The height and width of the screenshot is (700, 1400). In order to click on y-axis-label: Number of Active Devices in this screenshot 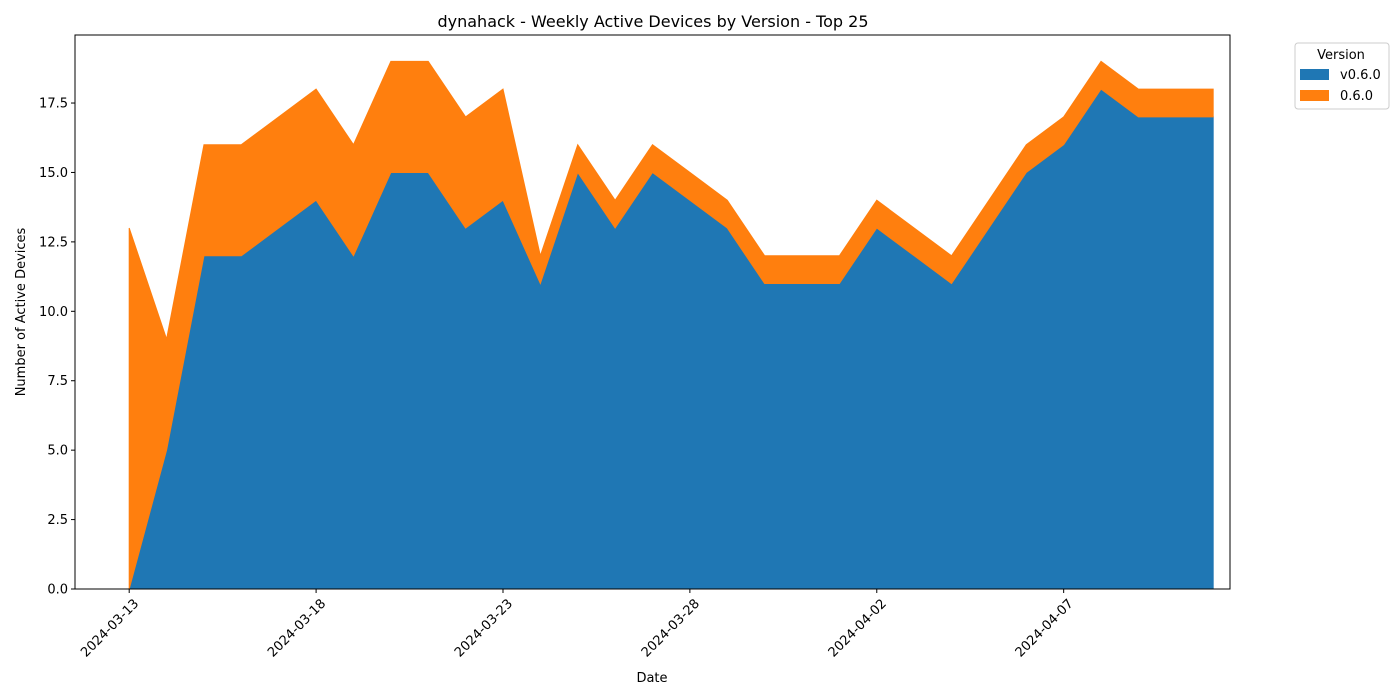, I will do `click(21, 311)`.